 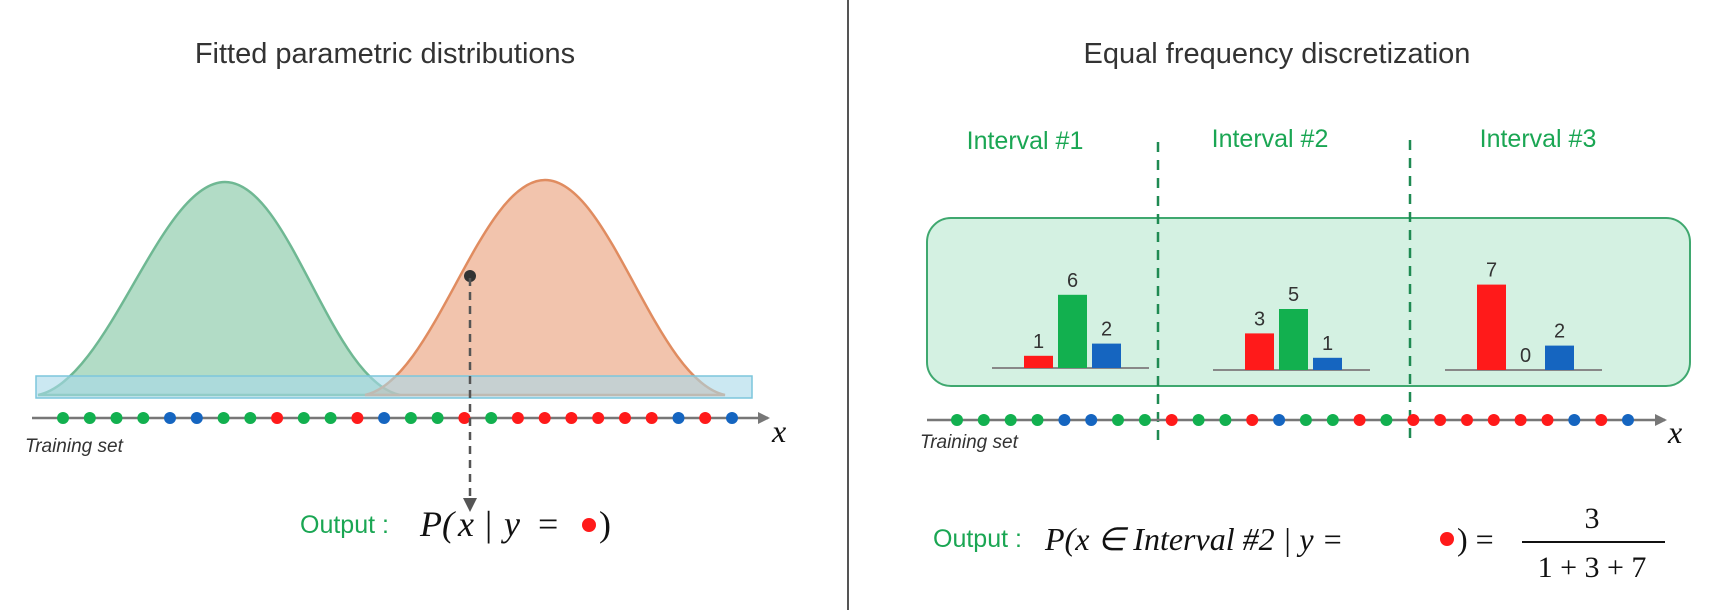 I want to click on query-point, so click(x=470, y=276).